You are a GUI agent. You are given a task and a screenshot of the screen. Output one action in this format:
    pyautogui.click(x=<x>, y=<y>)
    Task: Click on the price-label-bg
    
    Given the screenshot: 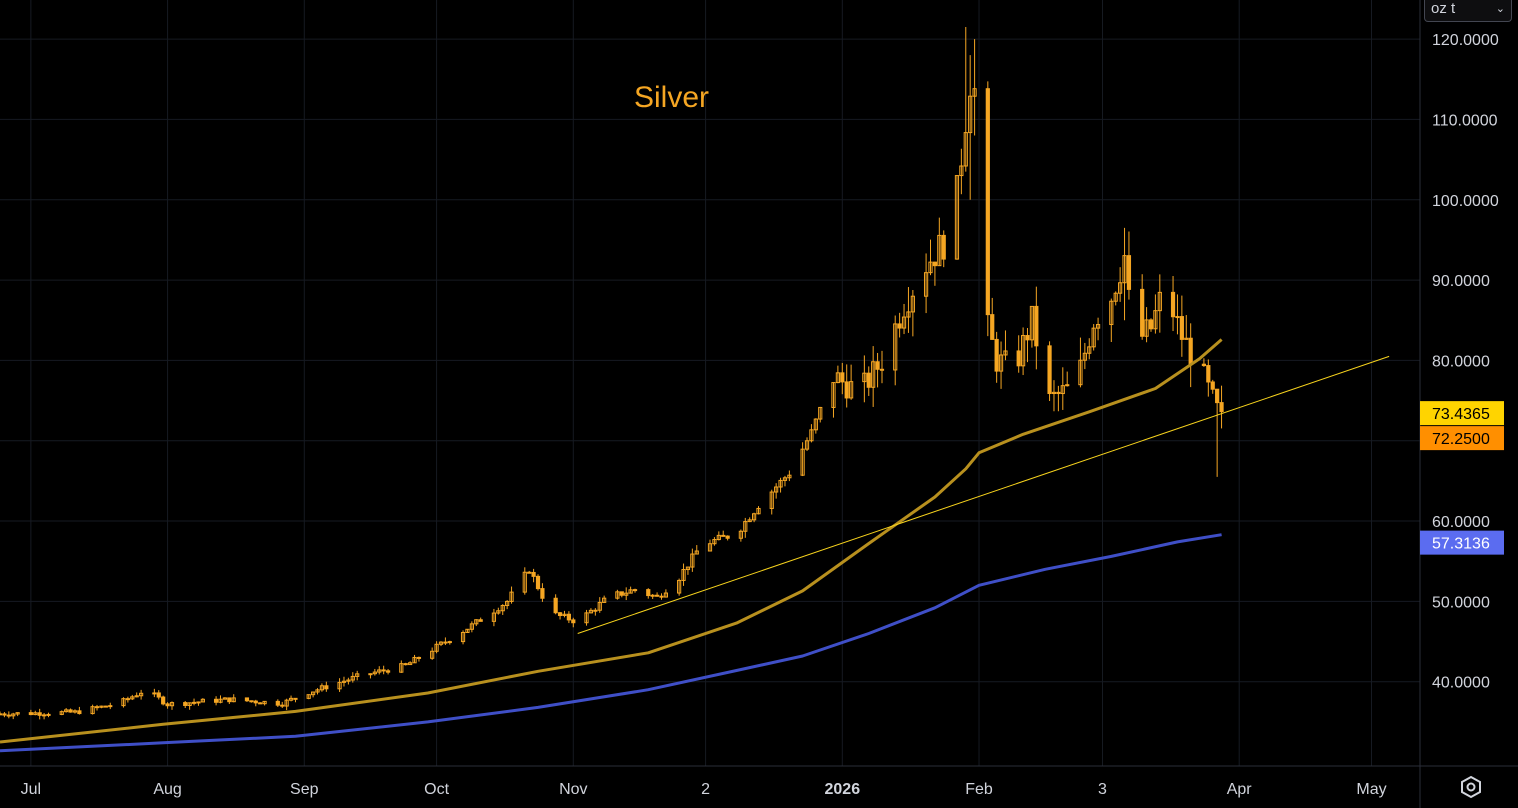 What is the action you would take?
    pyautogui.click(x=1462, y=438)
    